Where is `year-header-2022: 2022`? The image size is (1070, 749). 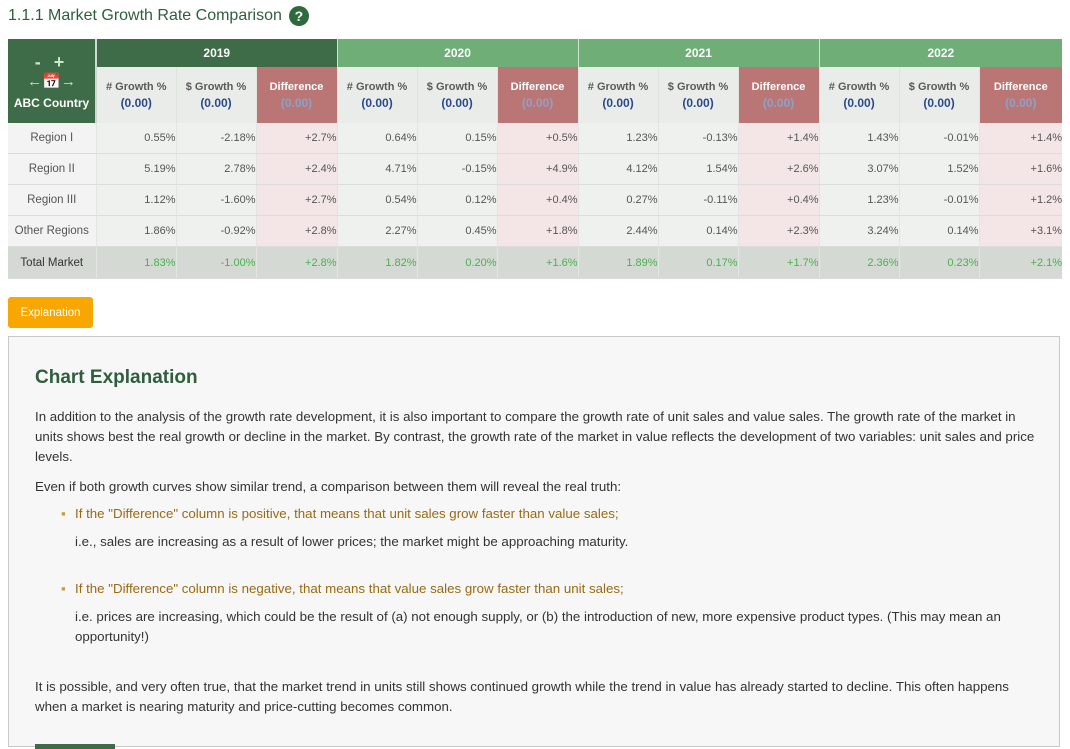
year-header-2022: 2022 is located at coordinates (940, 53).